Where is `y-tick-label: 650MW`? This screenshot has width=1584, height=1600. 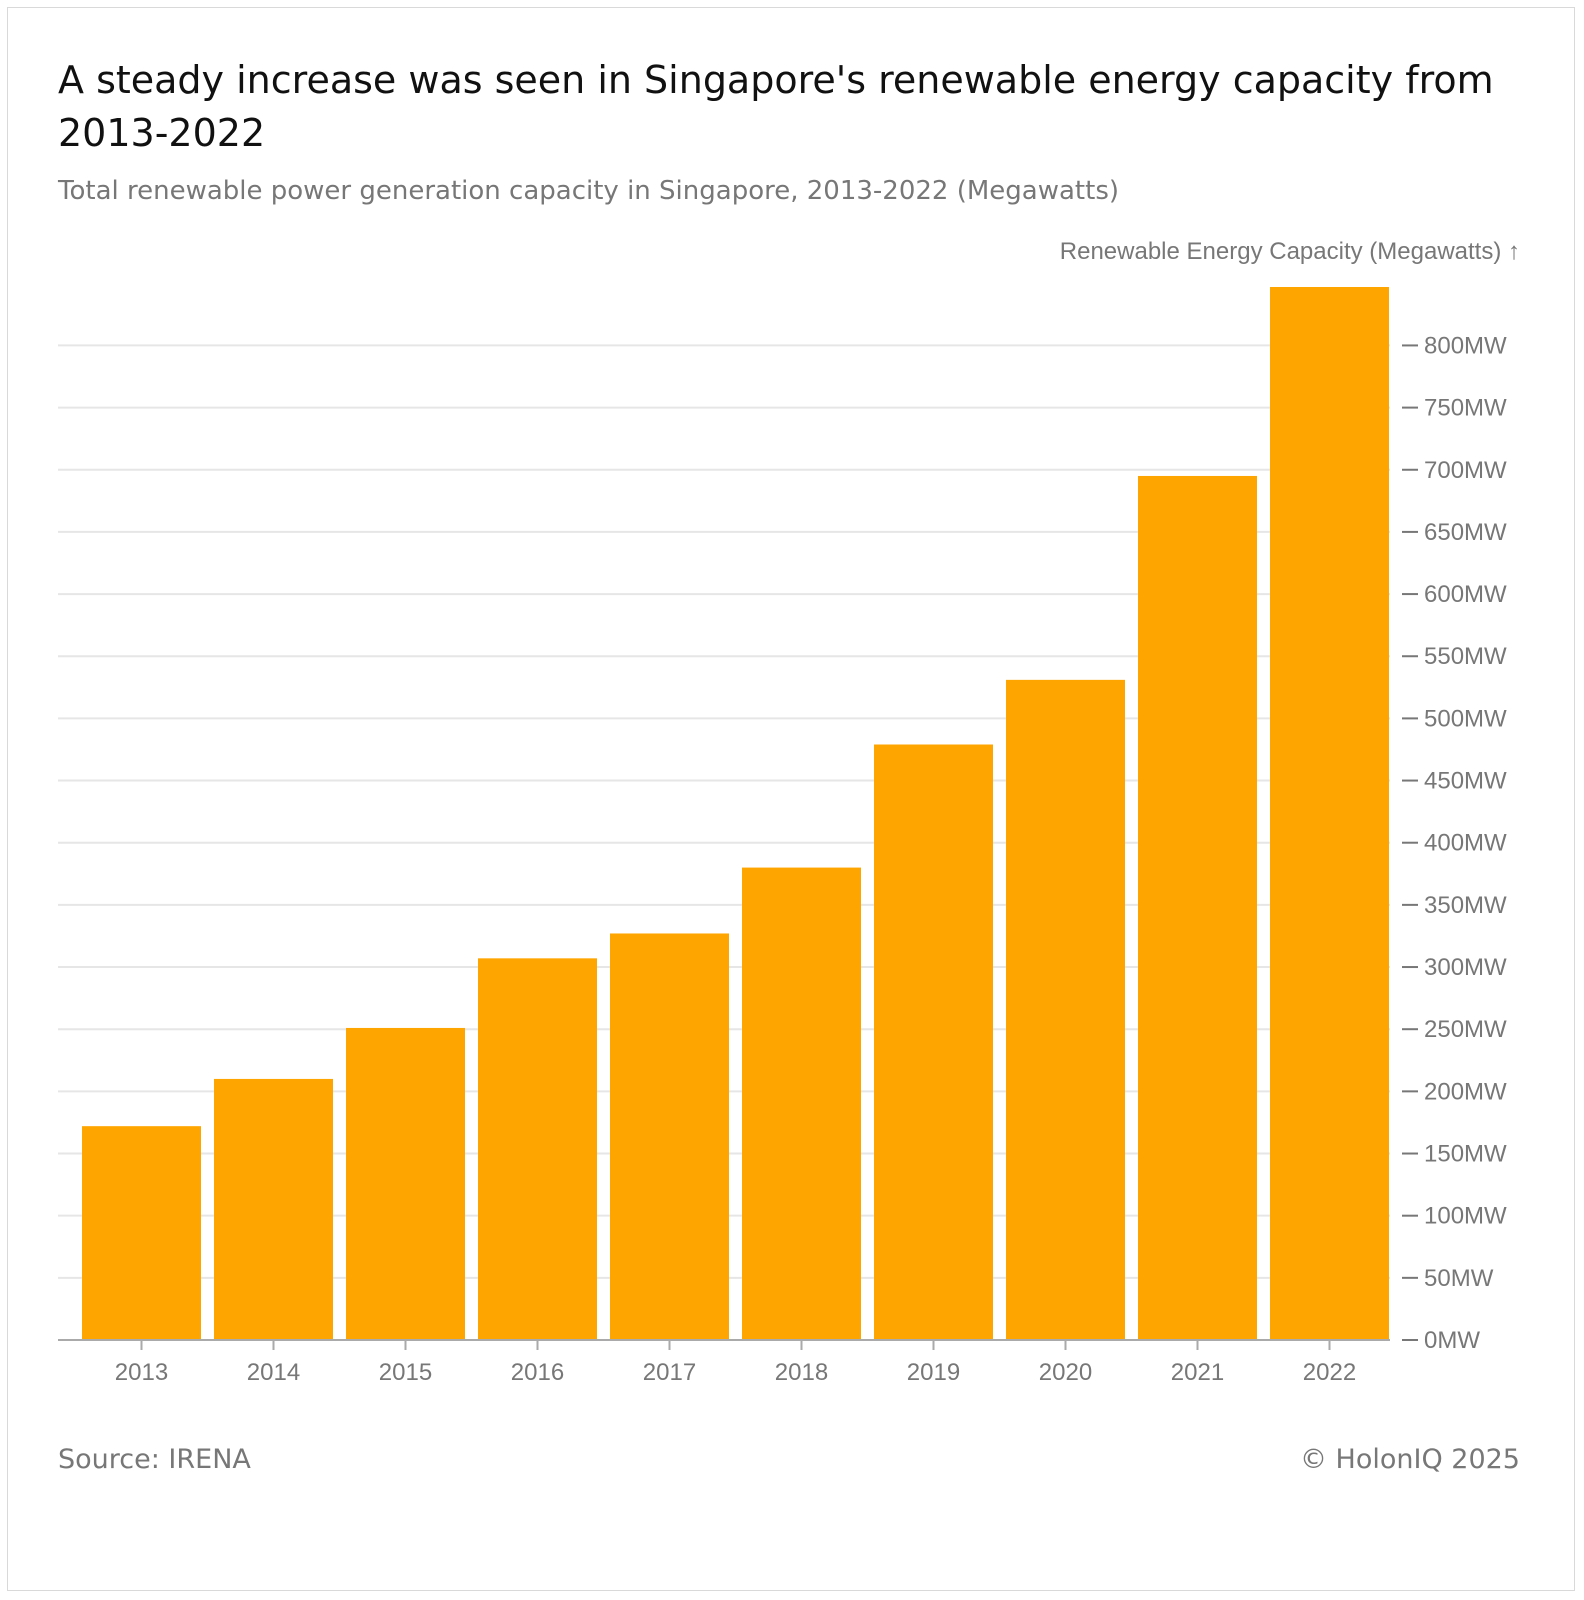
y-tick-label: 650MW is located at coordinates (1465, 532).